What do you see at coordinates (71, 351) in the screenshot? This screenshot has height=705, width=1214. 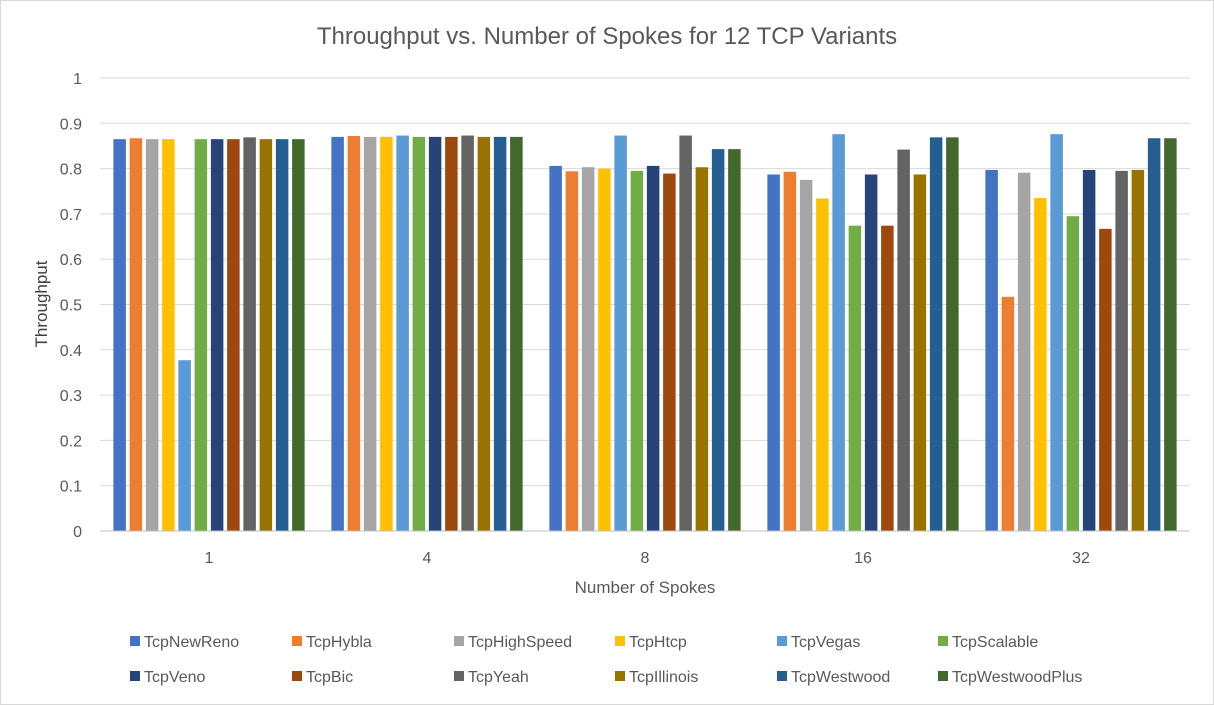 I see `y-tick-label: 0.4` at bounding box center [71, 351].